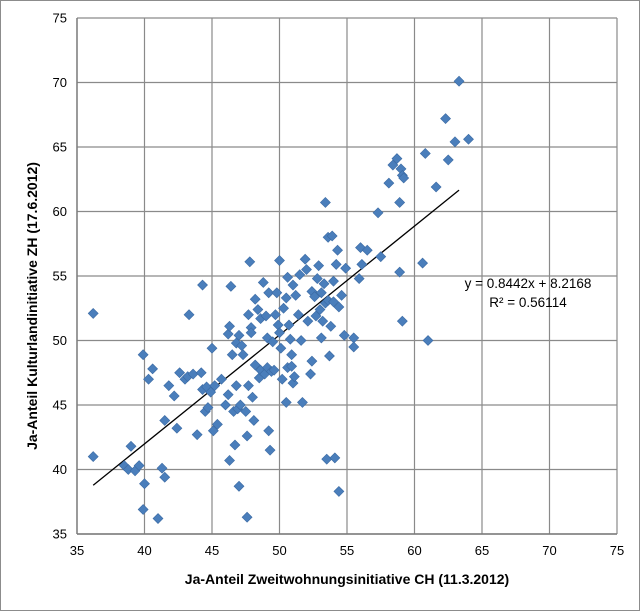 This screenshot has width=640, height=611. I want to click on x-tick-label: 65, so click(482, 550).